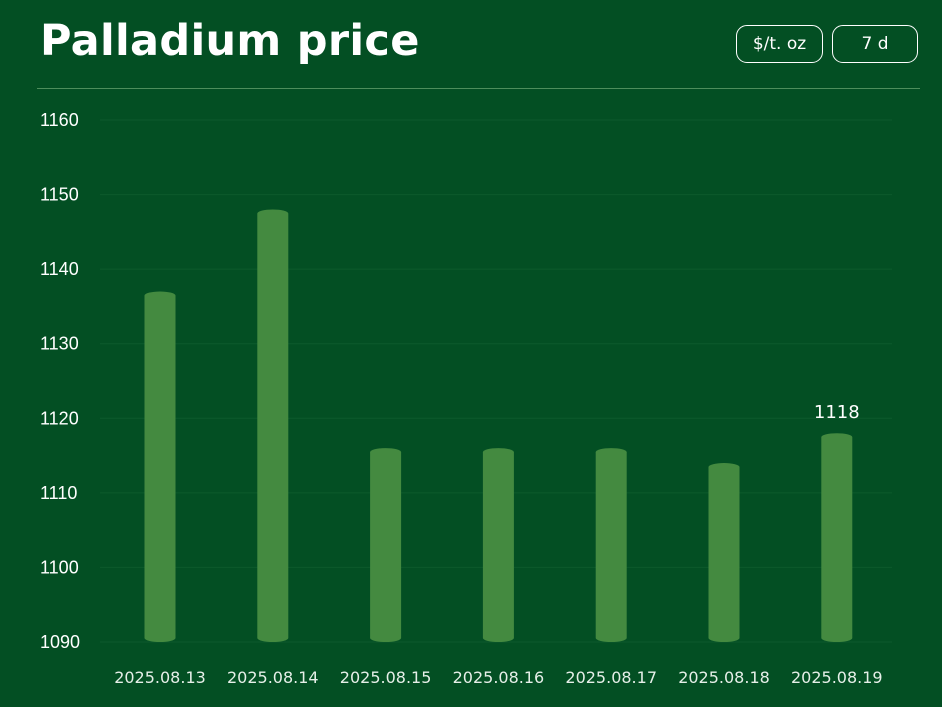  I want to click on x-tick-label: 2025.08.16, so click(499, 677).